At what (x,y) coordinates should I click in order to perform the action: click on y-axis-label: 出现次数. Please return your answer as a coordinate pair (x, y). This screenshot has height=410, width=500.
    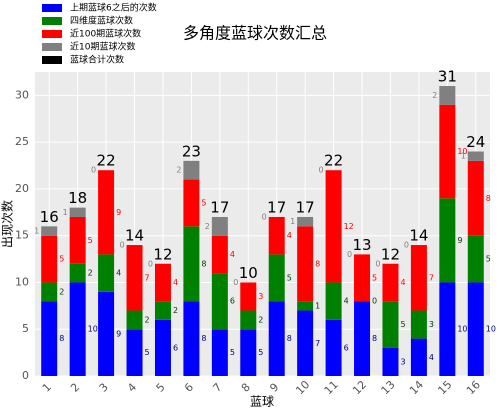
    Looking at the image, I should click on (7, 224).